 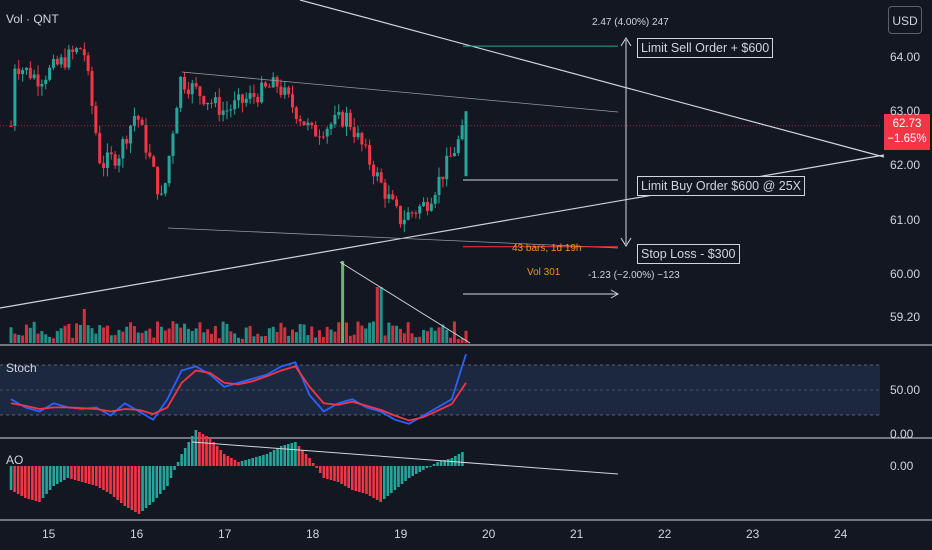 What do you see at coordinates (905, 165) in the screenshot?
I see `price-axis-label: 62.00` at bounding box center [905, 165].